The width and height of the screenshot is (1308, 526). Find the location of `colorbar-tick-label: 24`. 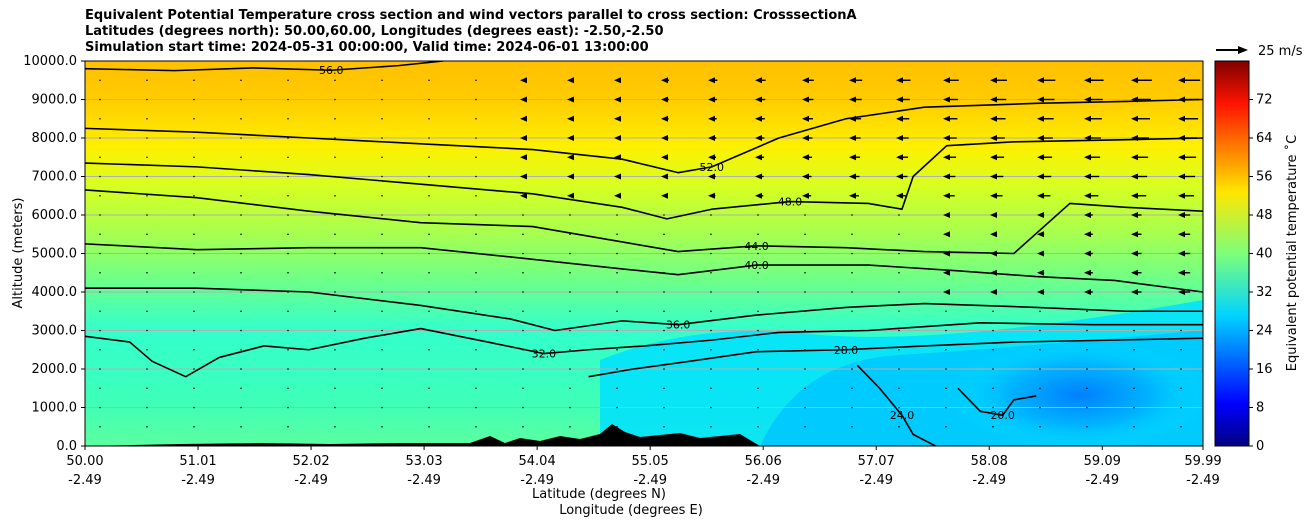

colorbar-tick-label: 24 is located at coordinates (1264, 331).